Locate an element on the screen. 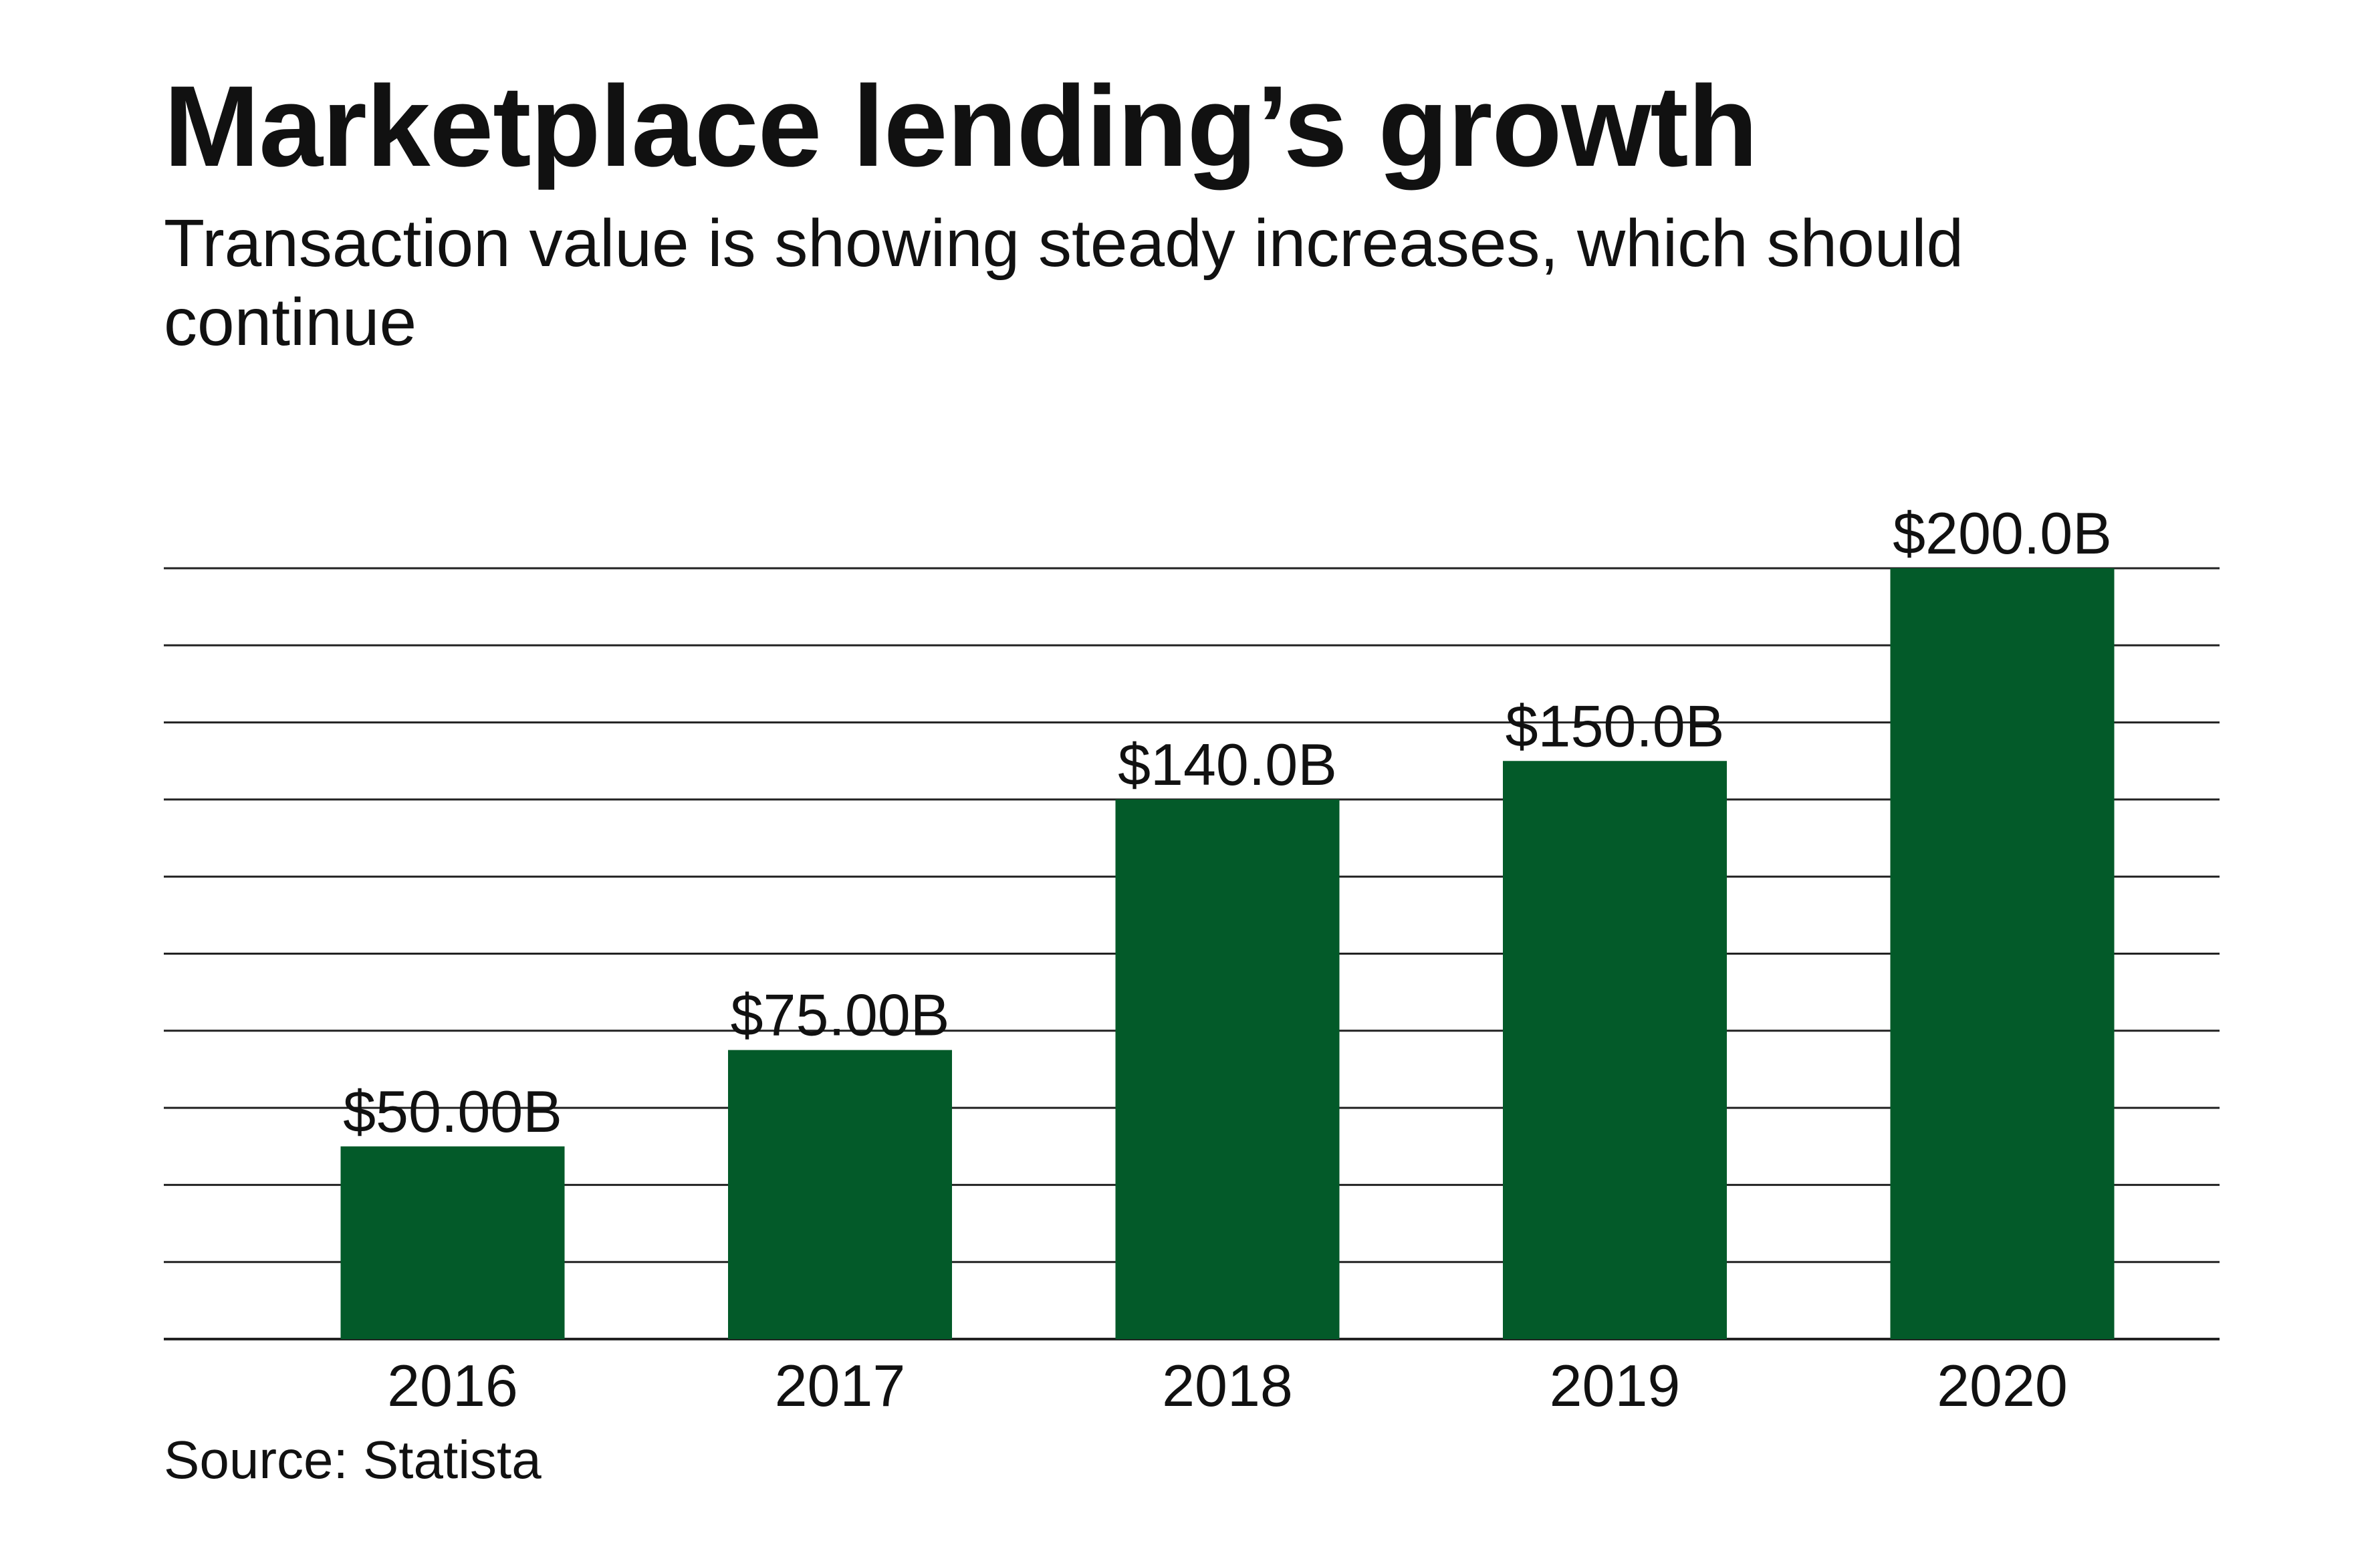 This screenshot has height=1551, width=2380. bar-2020 is located at coordinates (2002, 953).